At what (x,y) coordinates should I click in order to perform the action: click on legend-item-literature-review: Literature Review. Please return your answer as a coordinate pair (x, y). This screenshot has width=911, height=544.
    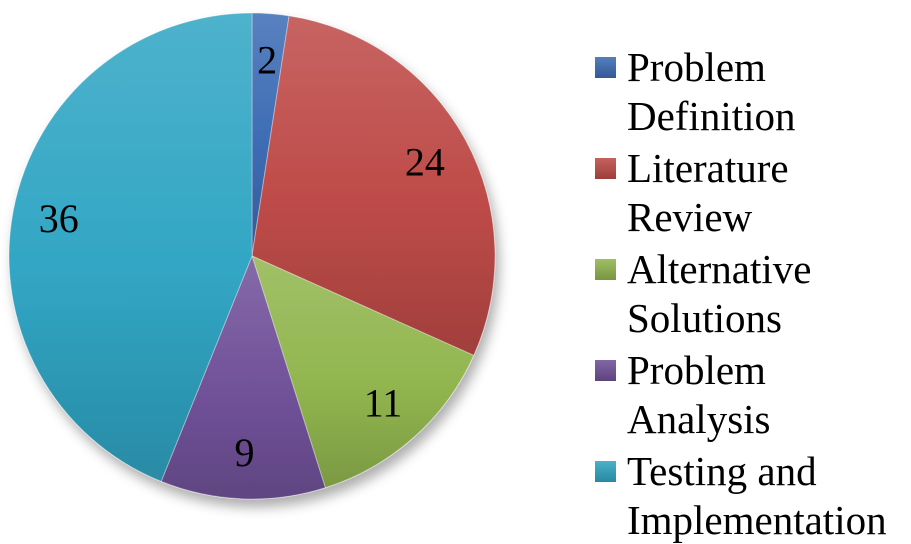
    Looking at the image, I should click on (750, 193).